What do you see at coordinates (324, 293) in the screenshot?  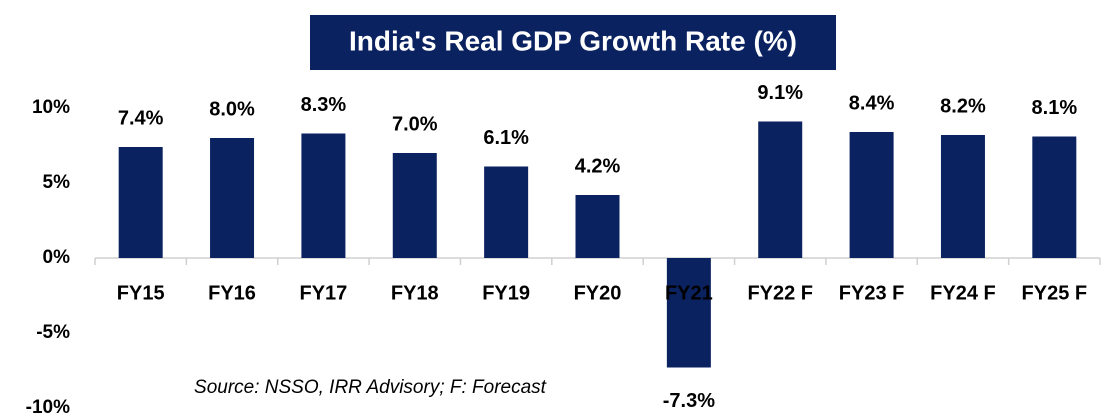 I see `x-tick-label: FY17` at bounding box center [324, 293].